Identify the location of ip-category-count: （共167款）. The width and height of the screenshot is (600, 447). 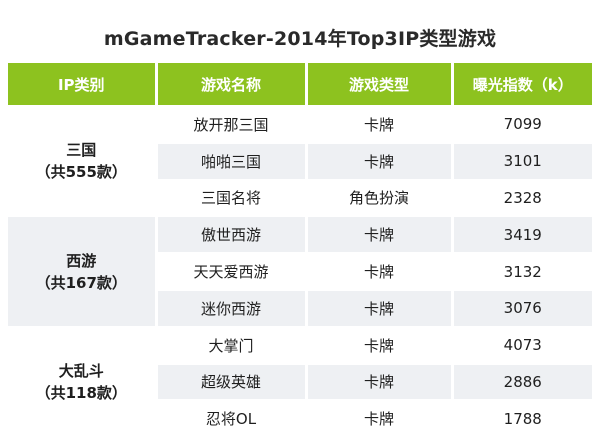
(81, 282).